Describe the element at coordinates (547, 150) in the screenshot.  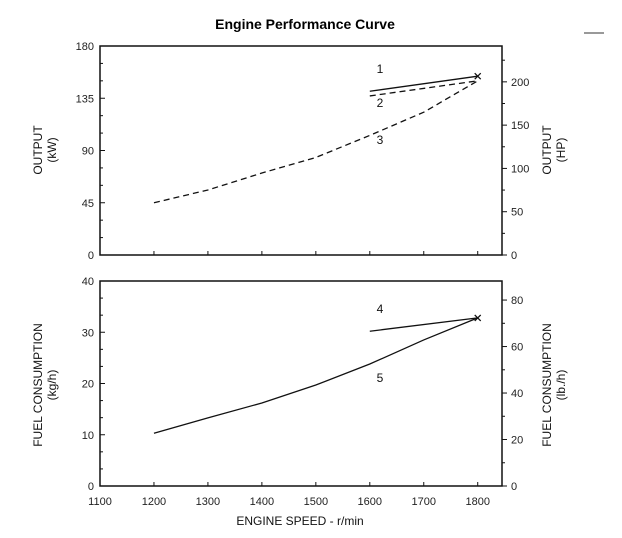
I see `right-axis-label: OUTPUT` at that location.